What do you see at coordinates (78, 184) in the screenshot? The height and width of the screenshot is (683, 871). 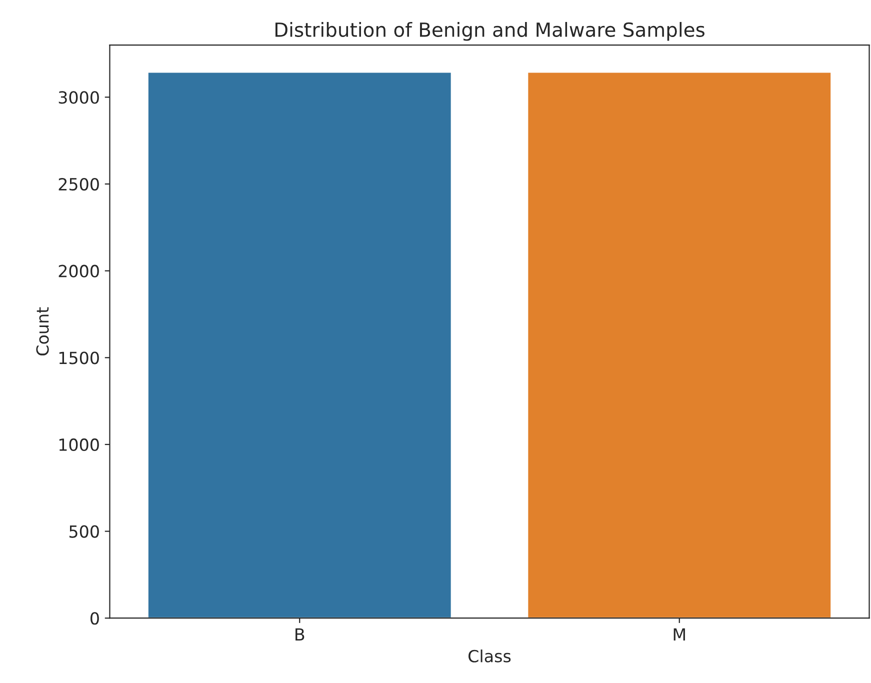 I see `y-tick-label: 2500` at bounding box center [78, 184].